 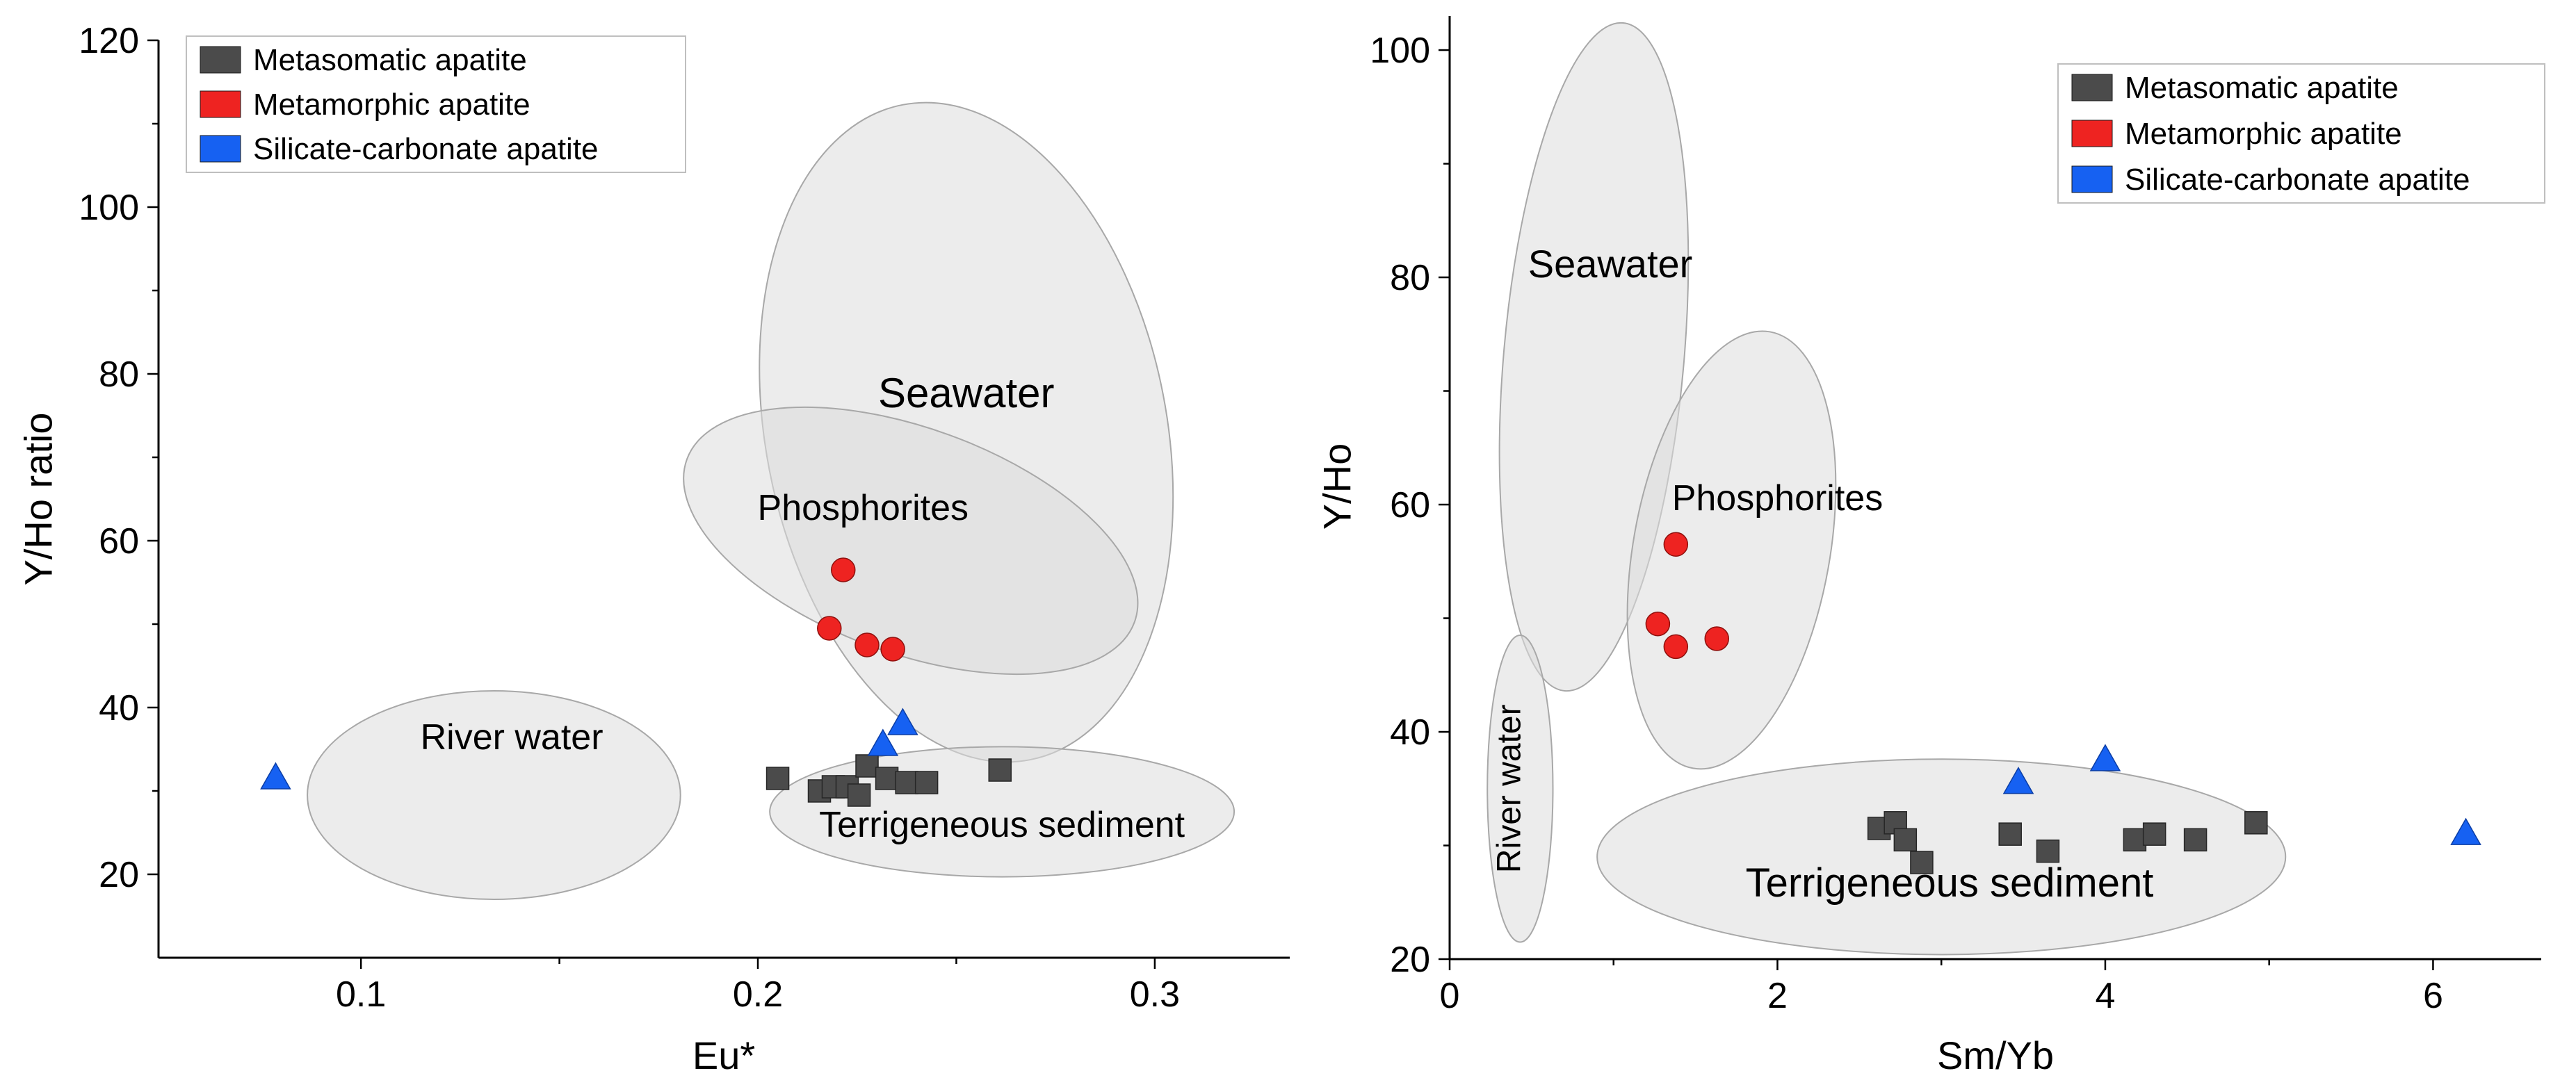 I want to click on x-axis-title-left: Eu*, so click(x=724, y=1055).